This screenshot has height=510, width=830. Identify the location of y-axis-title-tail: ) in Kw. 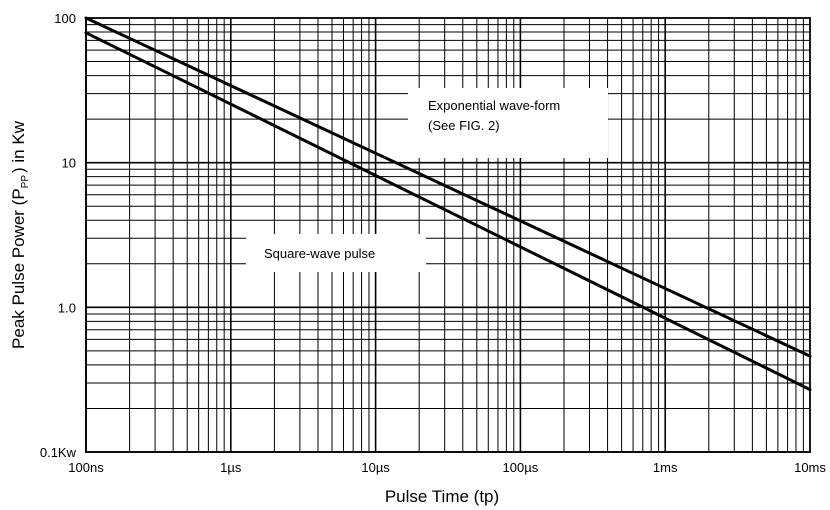
(18, 146).